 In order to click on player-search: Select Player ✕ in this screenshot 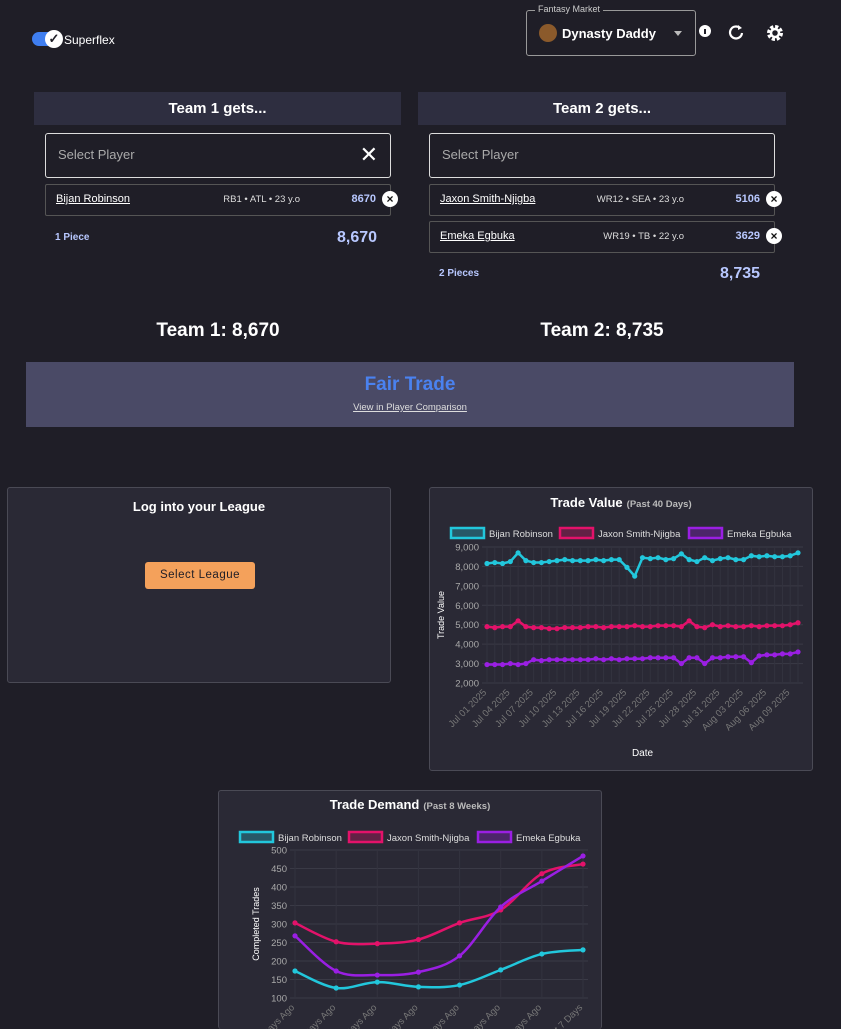, I will do `click(218, 155)`.